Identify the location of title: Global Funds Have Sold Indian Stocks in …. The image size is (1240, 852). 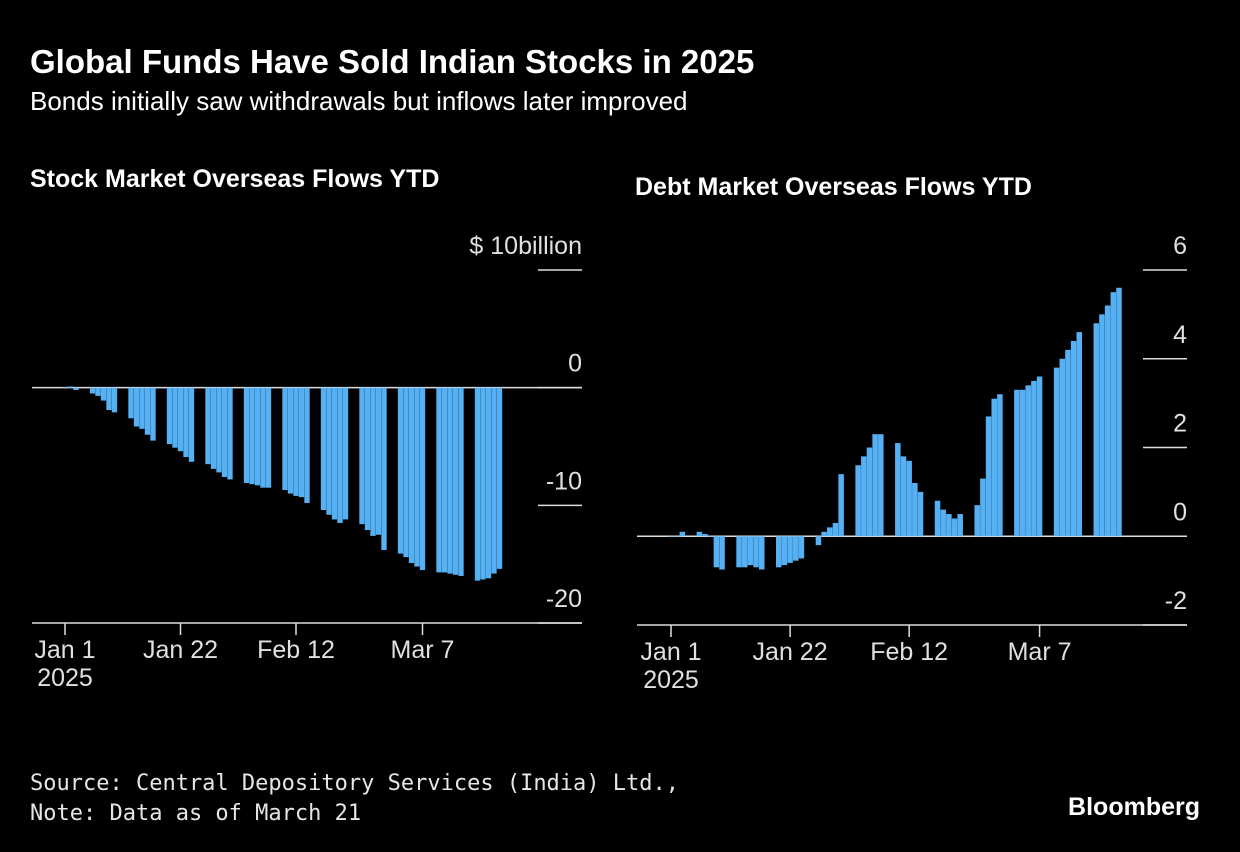
(392, 61).